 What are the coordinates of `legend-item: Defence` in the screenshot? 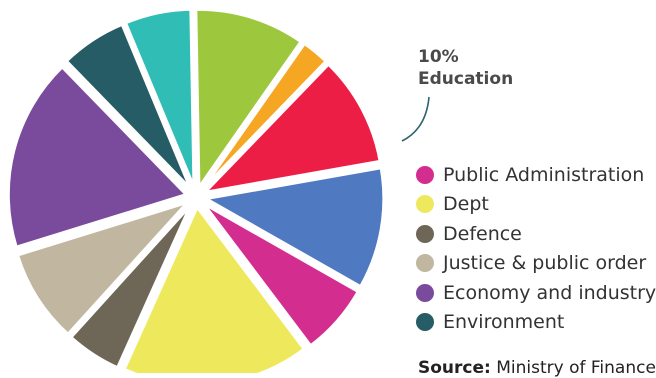 It's located at (536, 234).